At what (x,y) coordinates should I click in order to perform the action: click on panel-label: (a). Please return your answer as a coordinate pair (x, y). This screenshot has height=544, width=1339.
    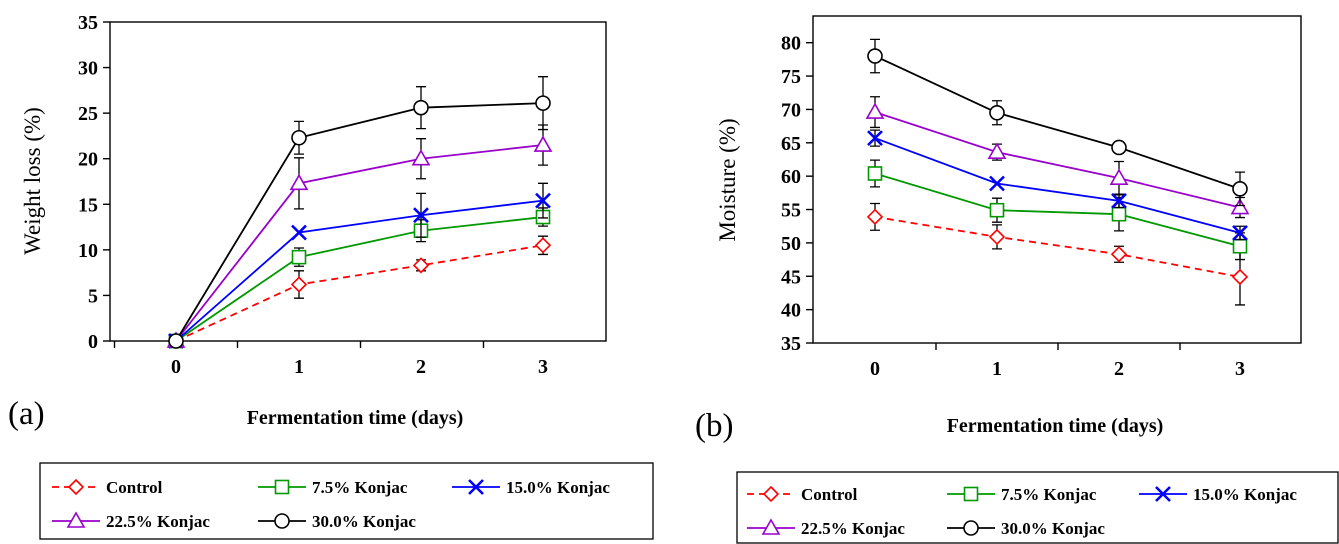
    Looking at the image, I should click on (26, 414).